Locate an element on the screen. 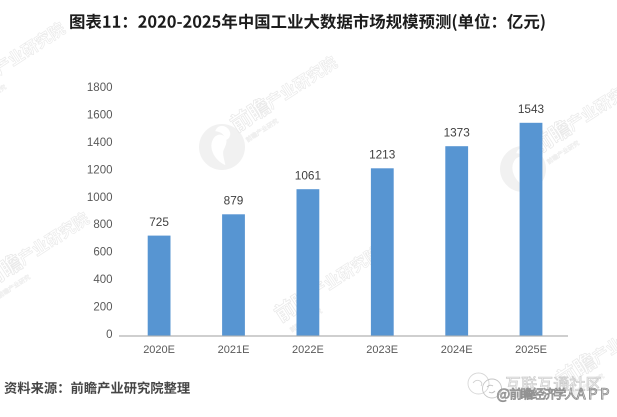  svg-text: 800 is located at coordinates (102, 225).